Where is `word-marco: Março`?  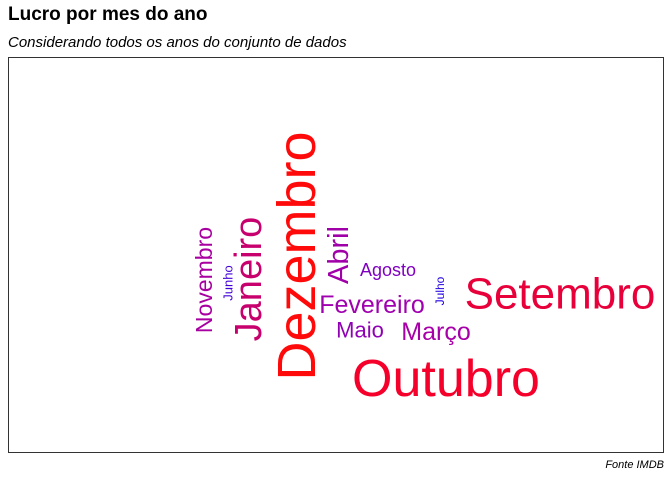
word-marco: Março is located at coordinates (435, 332).